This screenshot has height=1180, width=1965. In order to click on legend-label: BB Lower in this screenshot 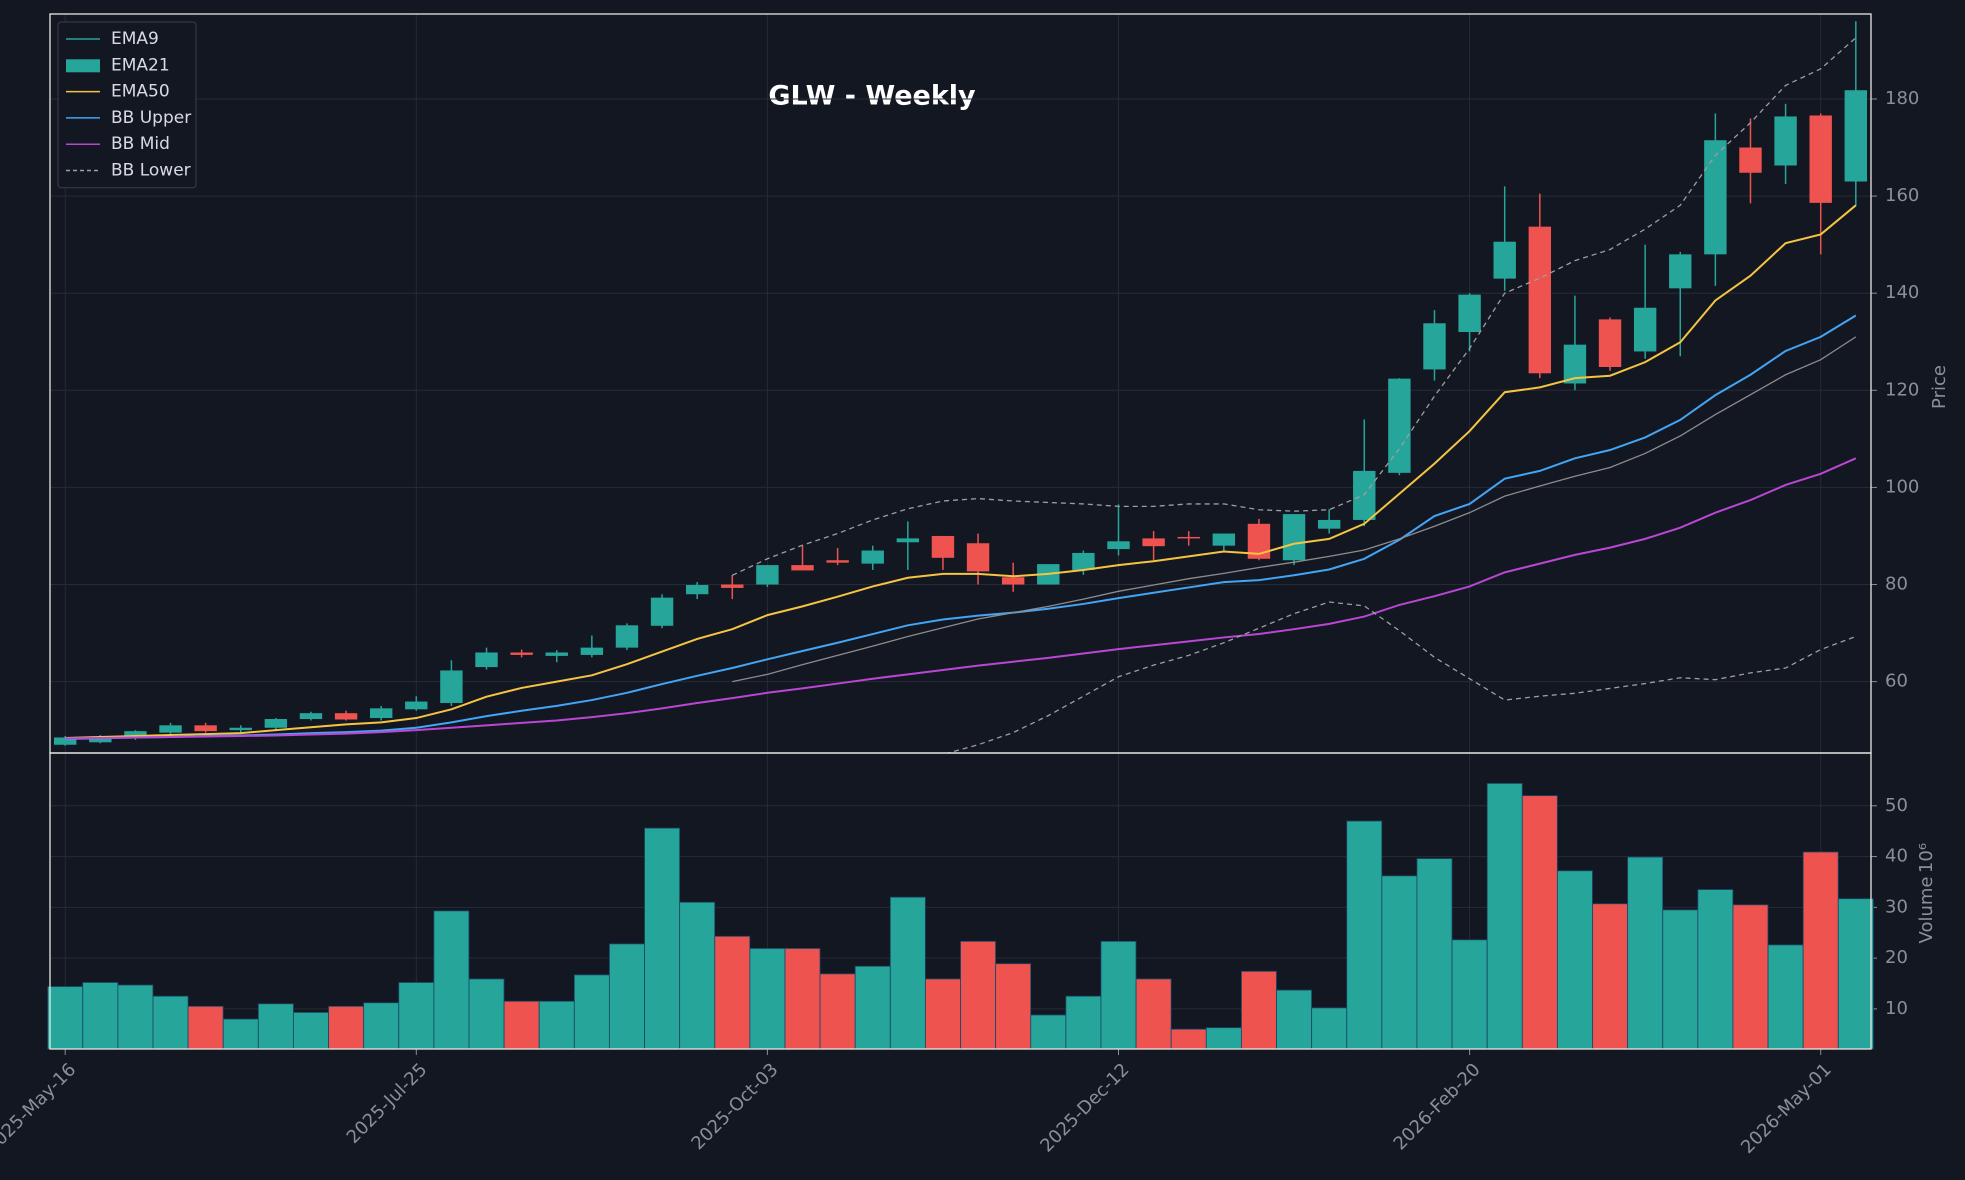, I will do `click(151, 171)`.